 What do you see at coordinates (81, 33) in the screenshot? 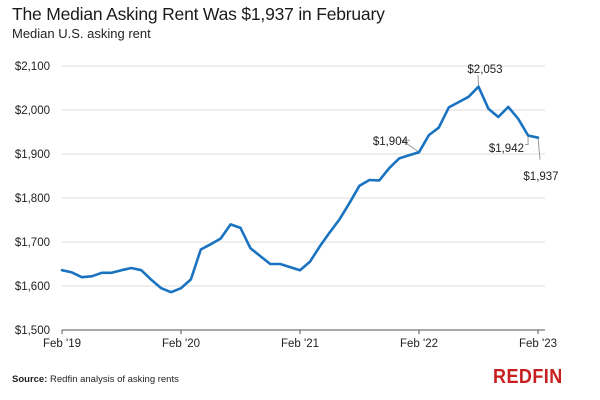
I see `chart-subtitle: Median U.S. asking rent` at bounding box center [81, 33].